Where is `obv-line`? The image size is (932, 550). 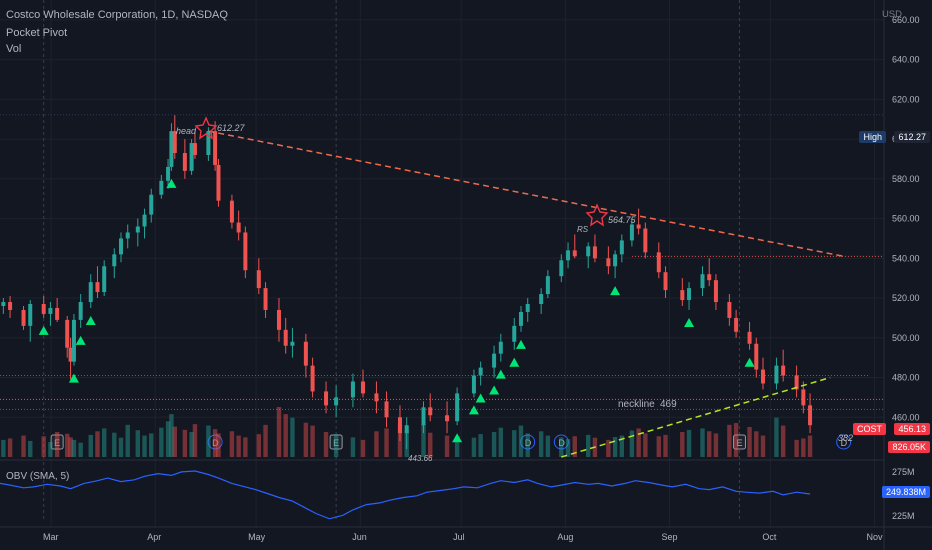
obv-line is located at coordinates (405, 495).